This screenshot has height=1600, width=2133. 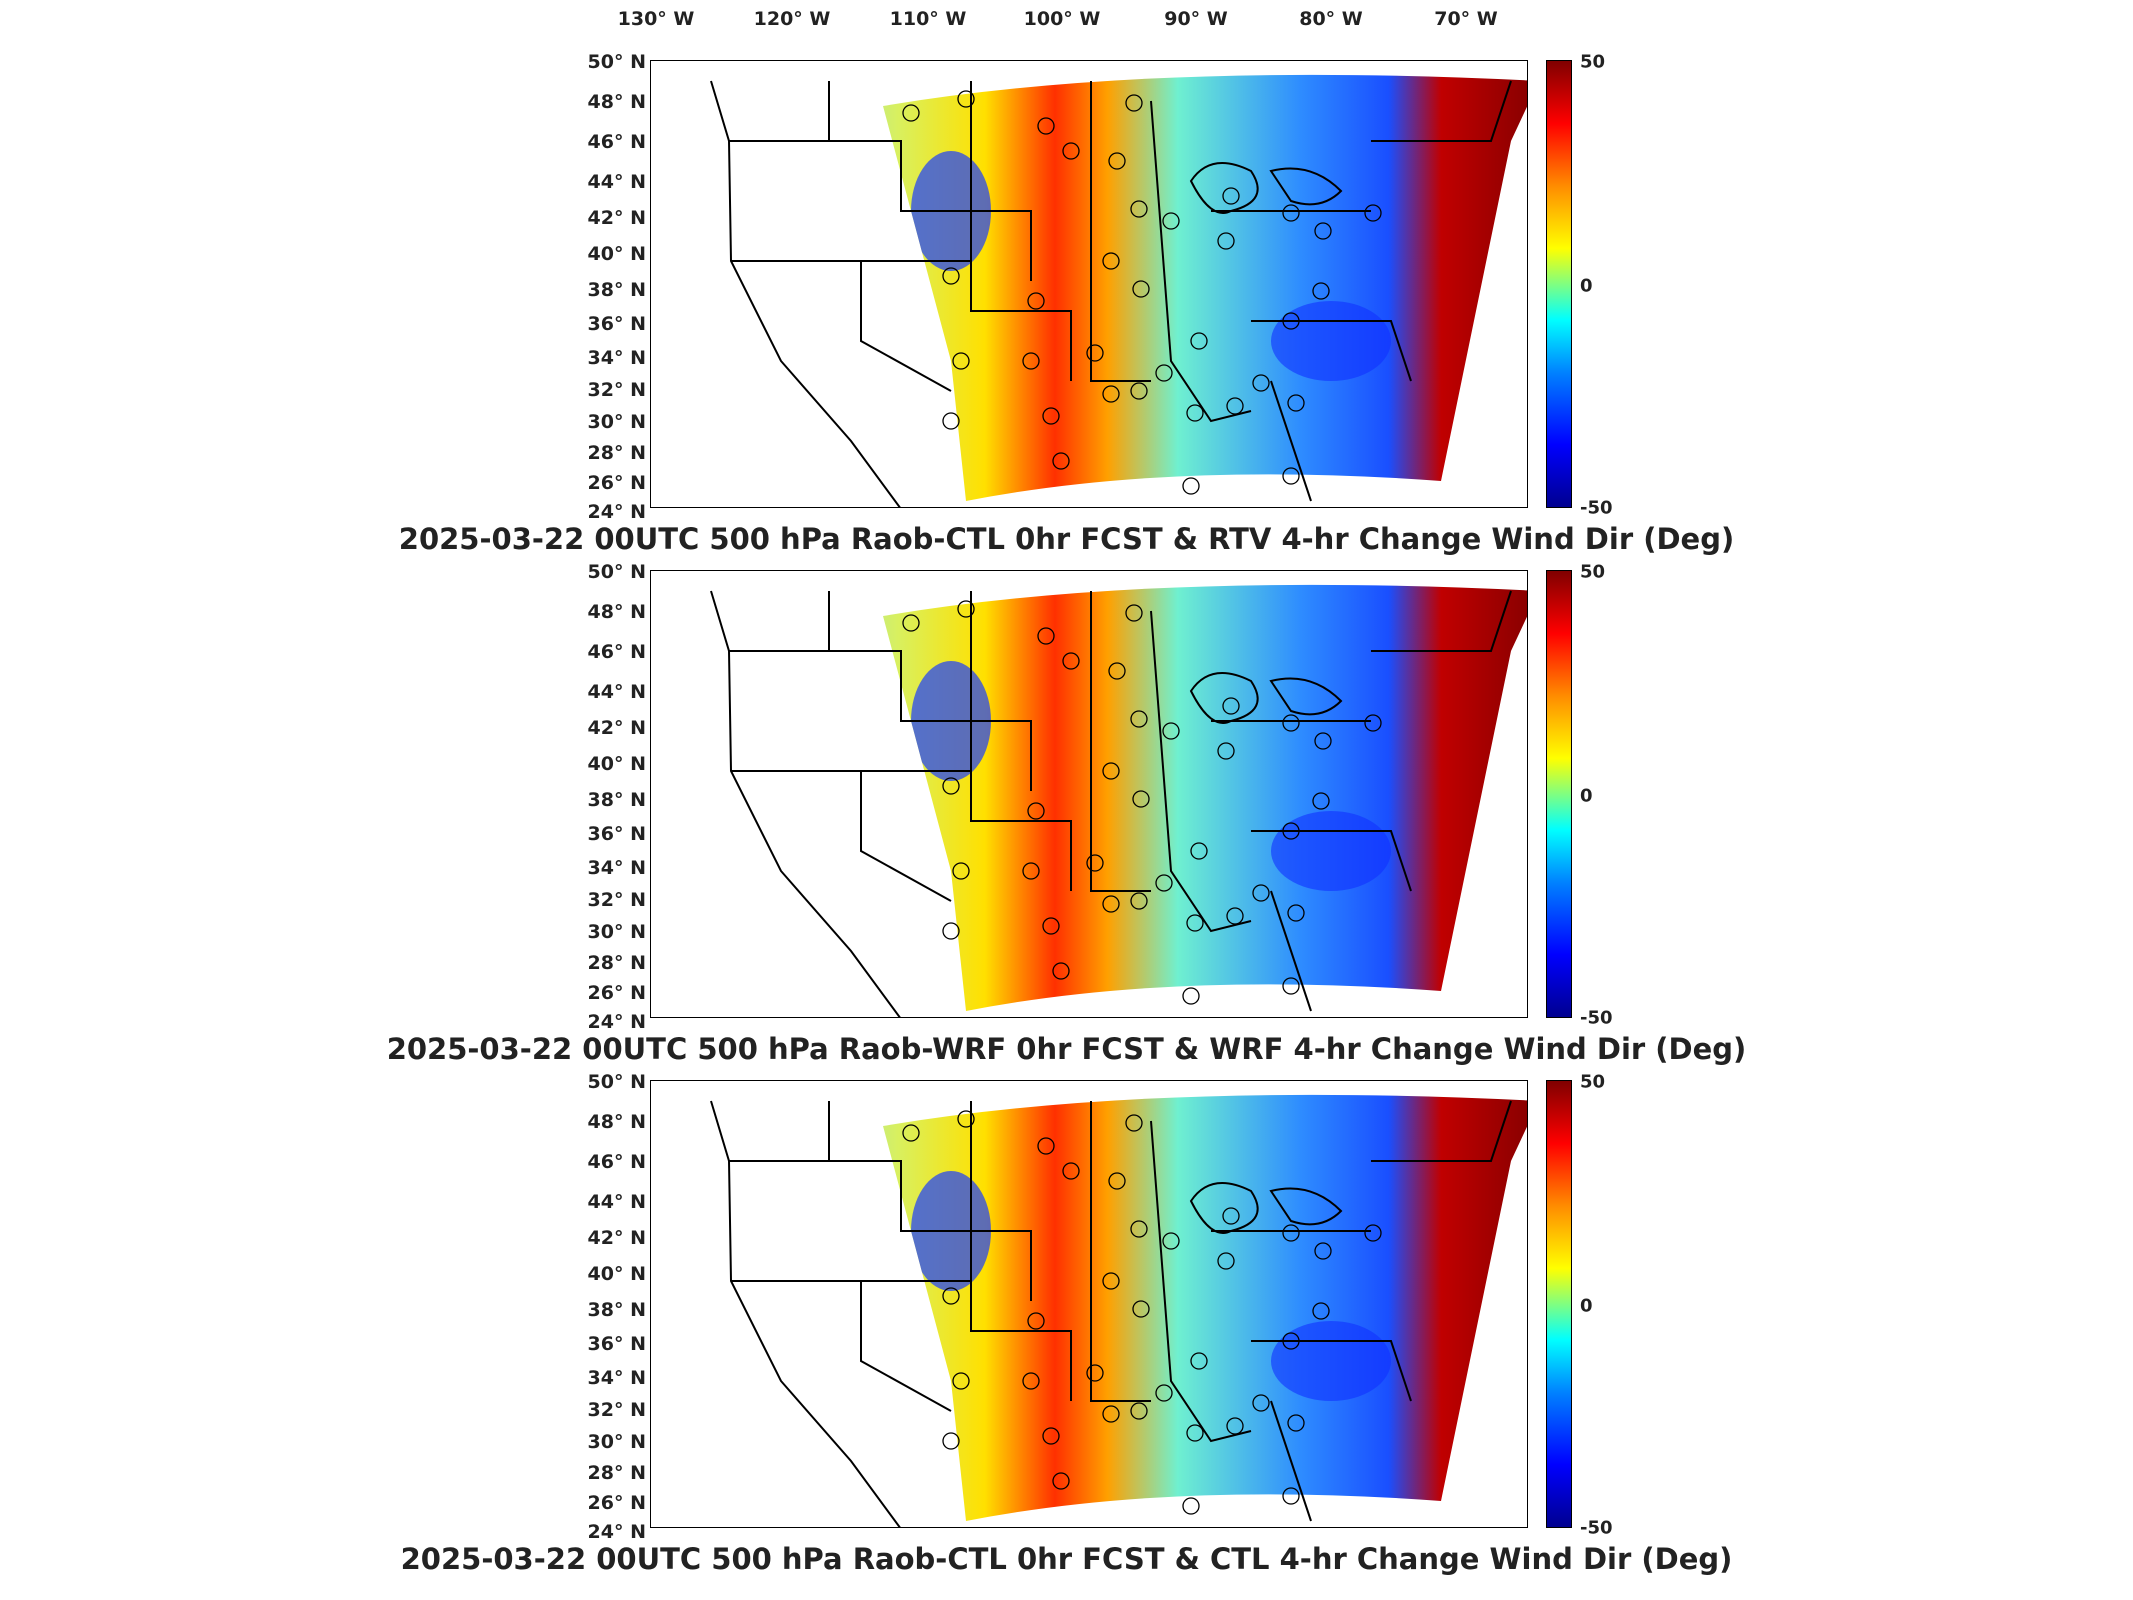 What do you see at coordinates (1142, 292) in the screenshot?
I see `raob-stations` at bounding box center [1142, 292].